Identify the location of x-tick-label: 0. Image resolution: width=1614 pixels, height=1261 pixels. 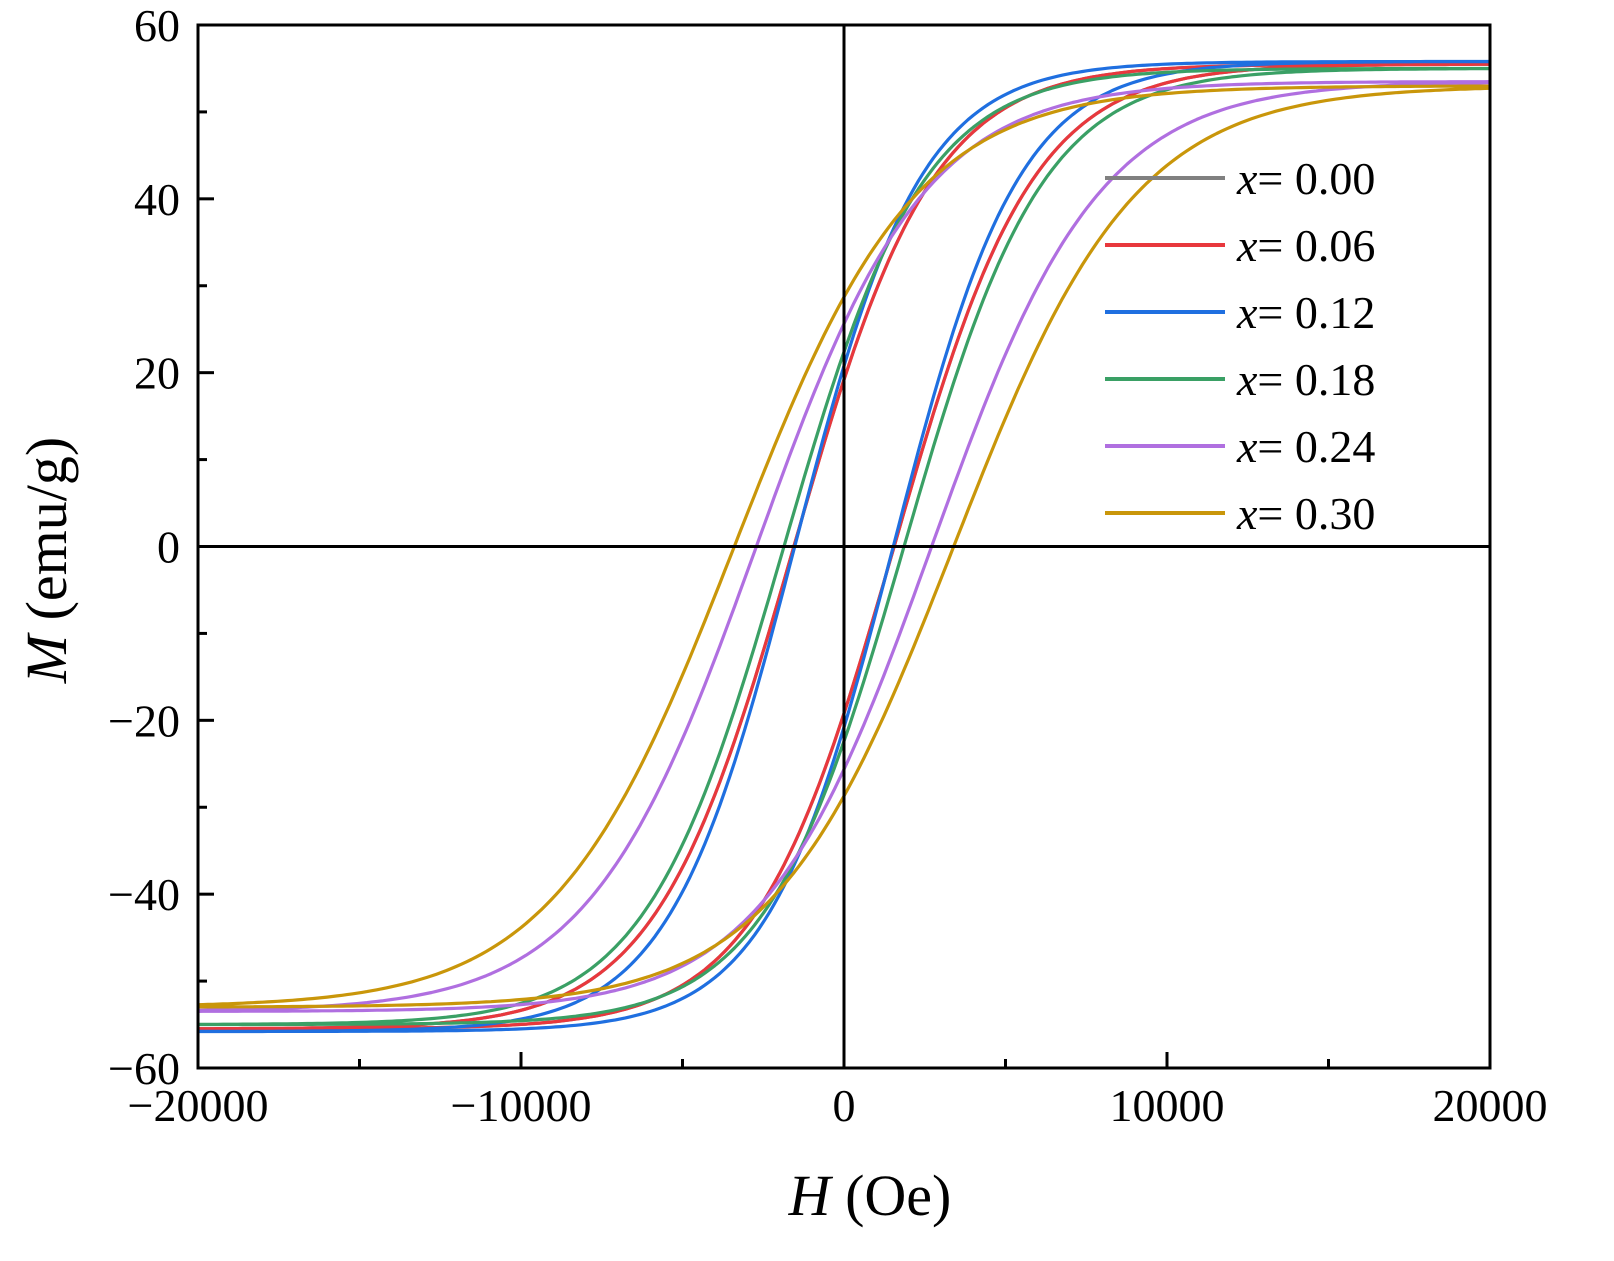
(844, 1105).